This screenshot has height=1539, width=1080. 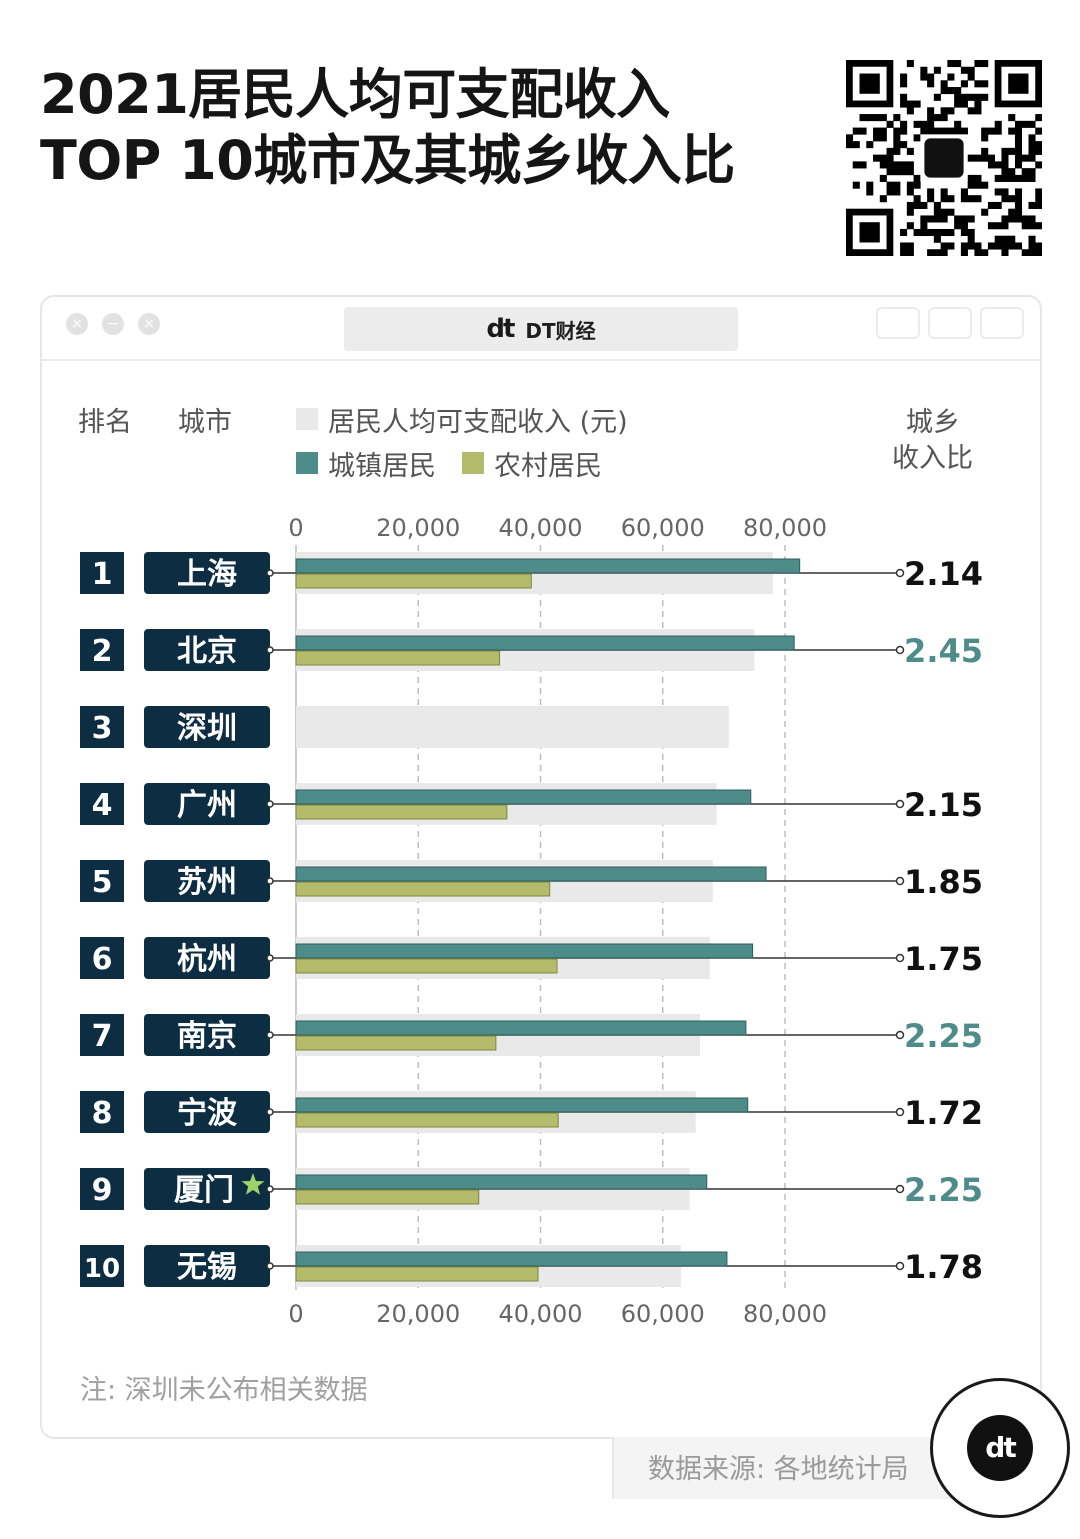 I want to click on rank-label: 7, so click(x=102, y=1036).